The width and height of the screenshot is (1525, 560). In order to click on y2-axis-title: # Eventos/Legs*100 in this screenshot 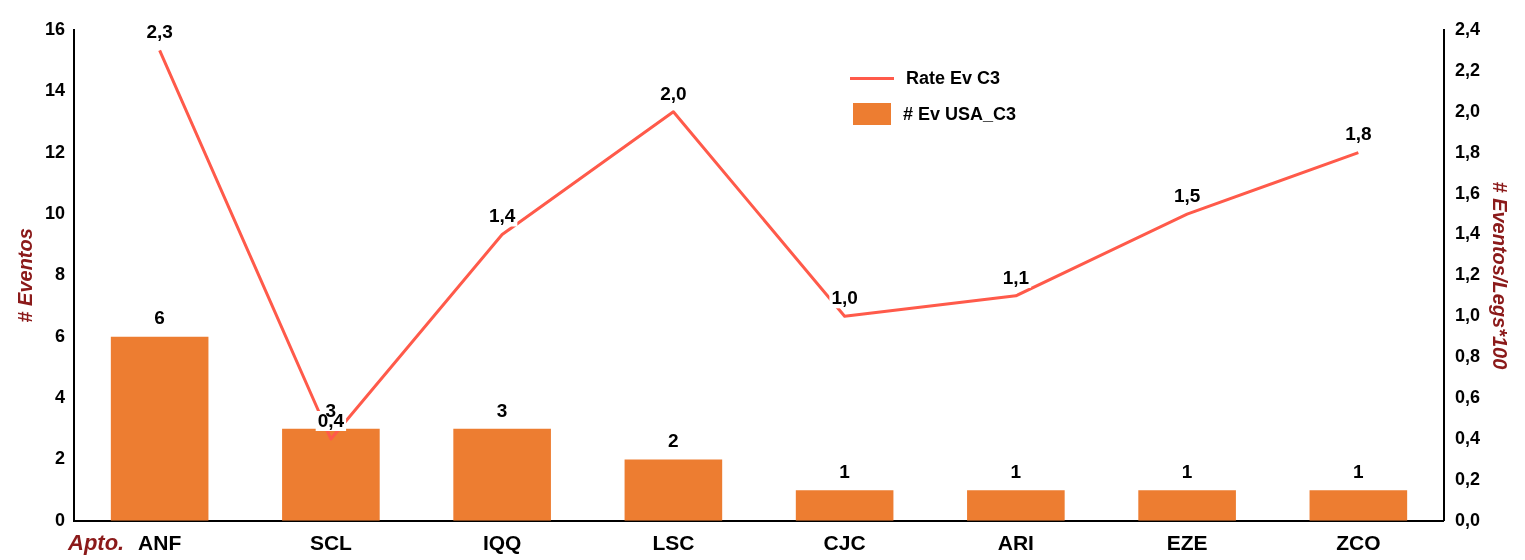, I will do `click(1500, 275)`.